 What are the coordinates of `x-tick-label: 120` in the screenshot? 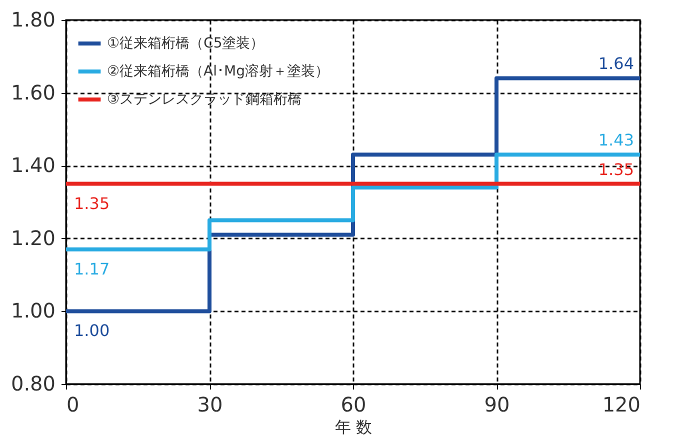 It's located at (621, 404).